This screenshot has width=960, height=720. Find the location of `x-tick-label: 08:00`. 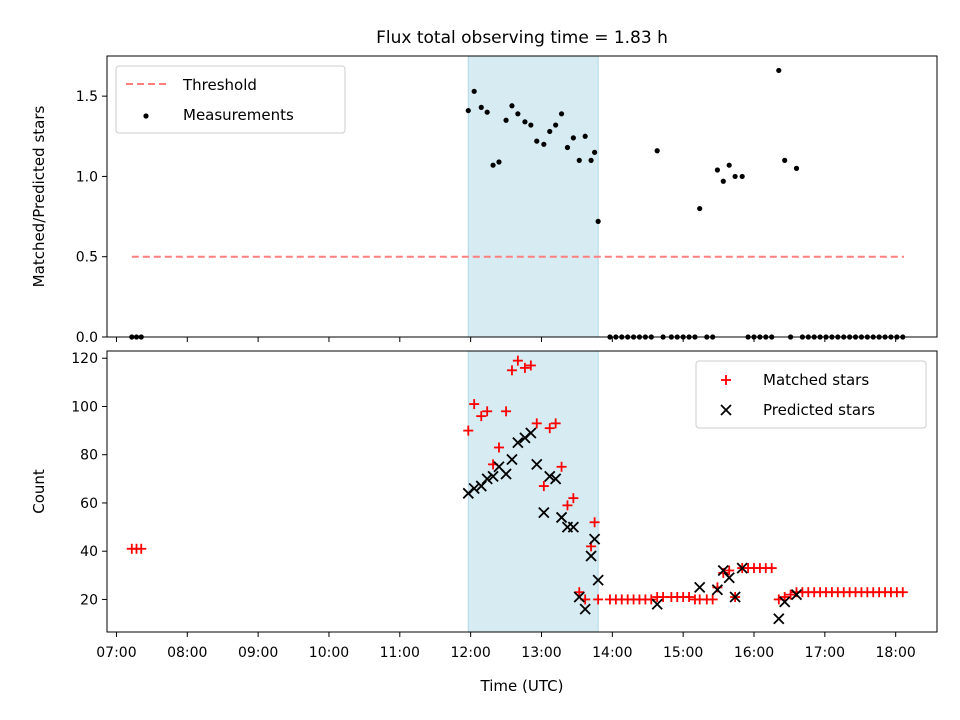

x-tick-label: 08:00 is located at coordinates (187, 653).